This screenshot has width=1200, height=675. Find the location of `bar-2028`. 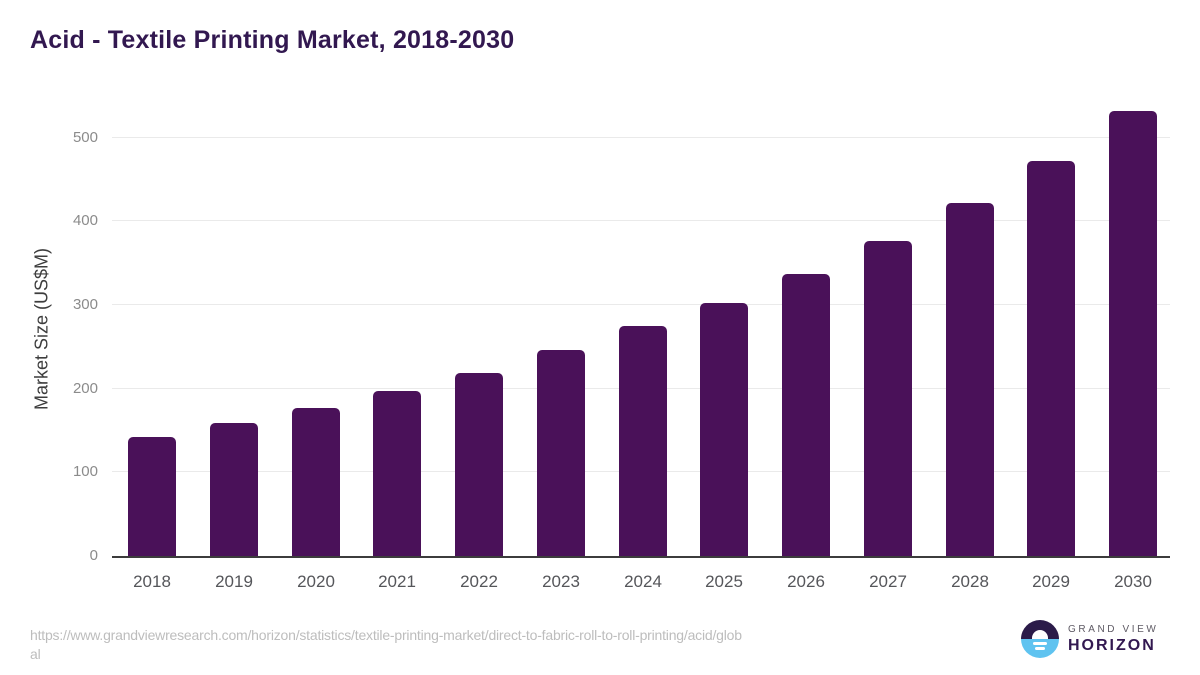

bar-2028 is located at coordinates (970, 379).